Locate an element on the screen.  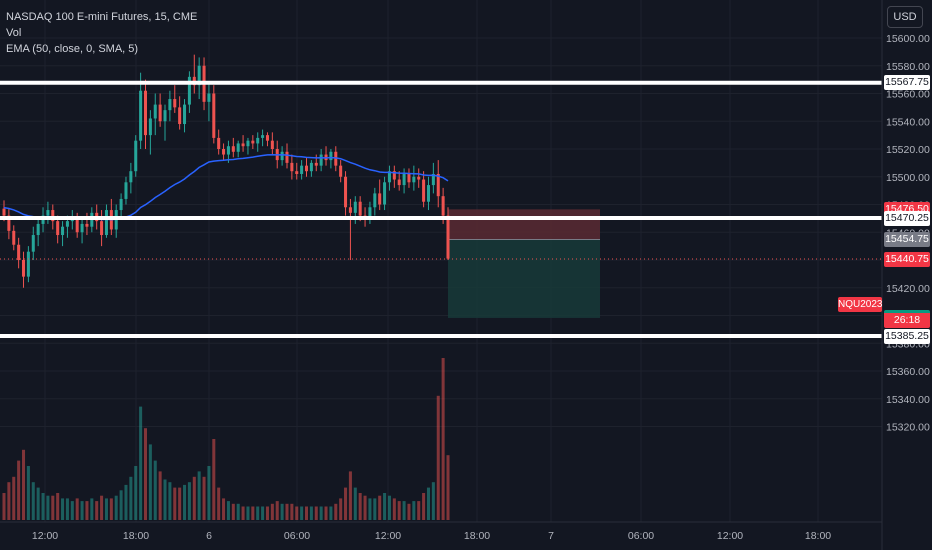
price-tick-label: 15500.00 is located at coordinates (908, 178).